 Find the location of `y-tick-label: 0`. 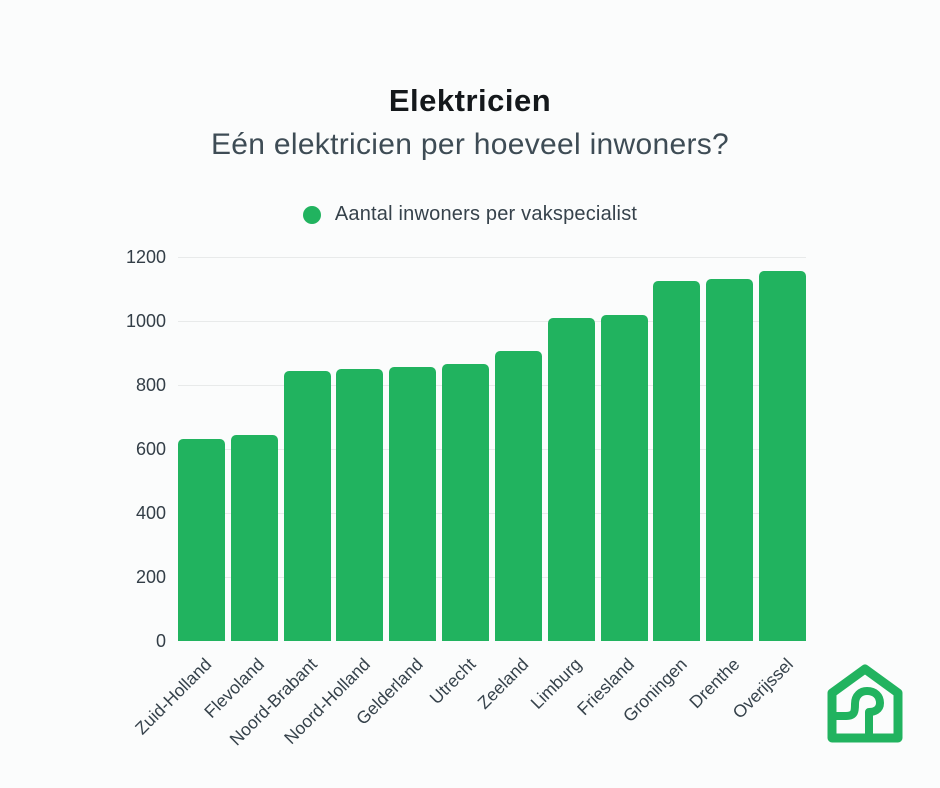

y-tick-label: 0 is located at coordinates (160, 641).